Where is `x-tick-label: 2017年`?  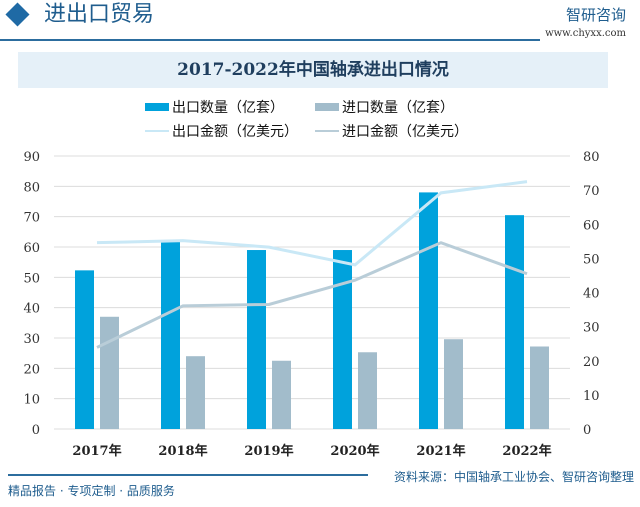
x-tick-label: 2017年 is located at coordinates (96, 451).